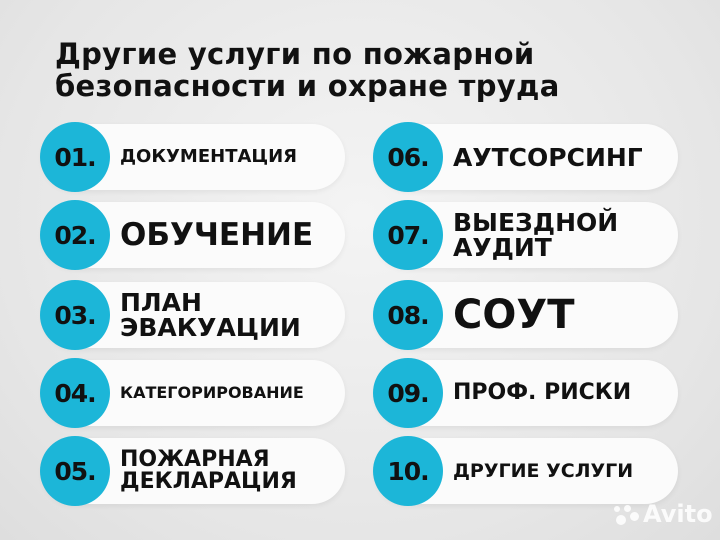 This screenshot has height=540, width=720. I want to click on service-item-outsourcing: 06. АУТСОРСИНГ, so click(525, 157).